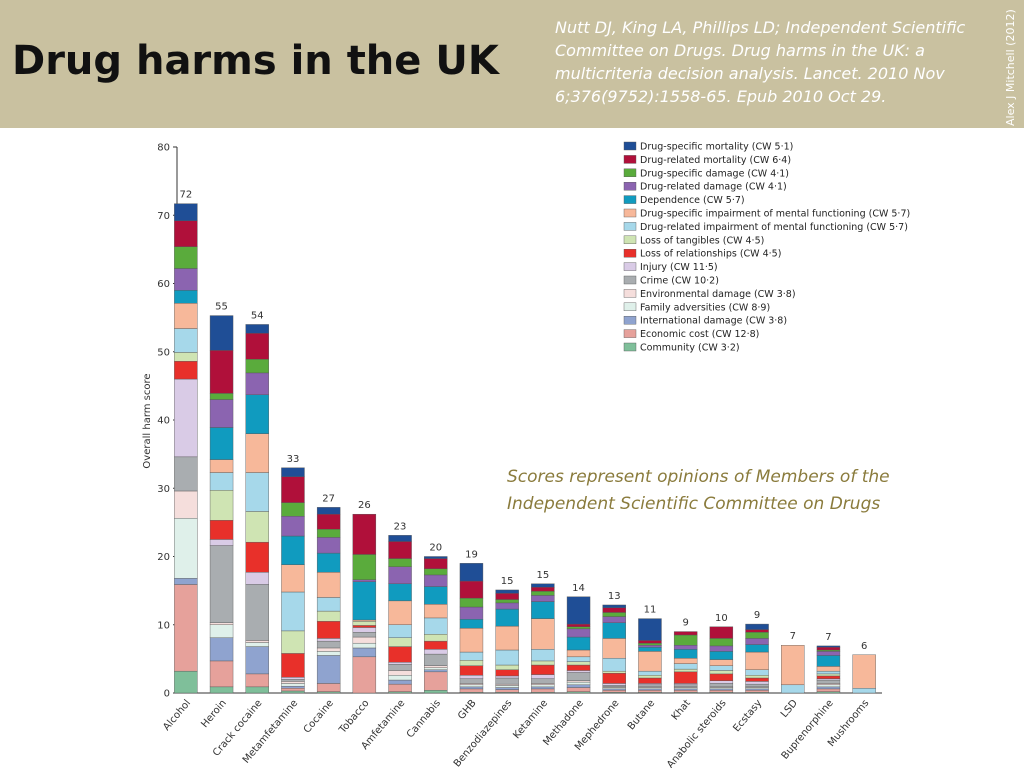 Image resolution: width=1024 pixels, height=768 pixels. Describe the element at coordinates (641, 715) in the screenshot. I see `x-tick-label: Butane` at that location.